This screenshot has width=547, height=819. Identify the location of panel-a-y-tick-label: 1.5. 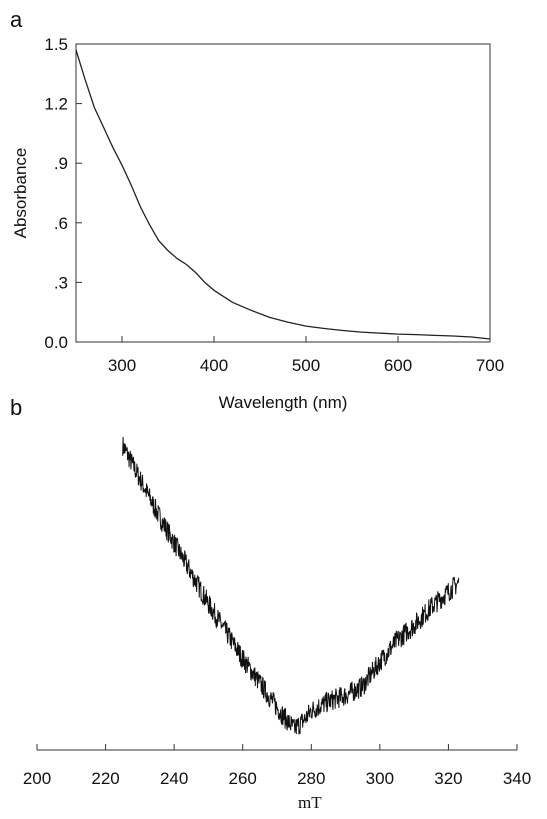
(56, 44).